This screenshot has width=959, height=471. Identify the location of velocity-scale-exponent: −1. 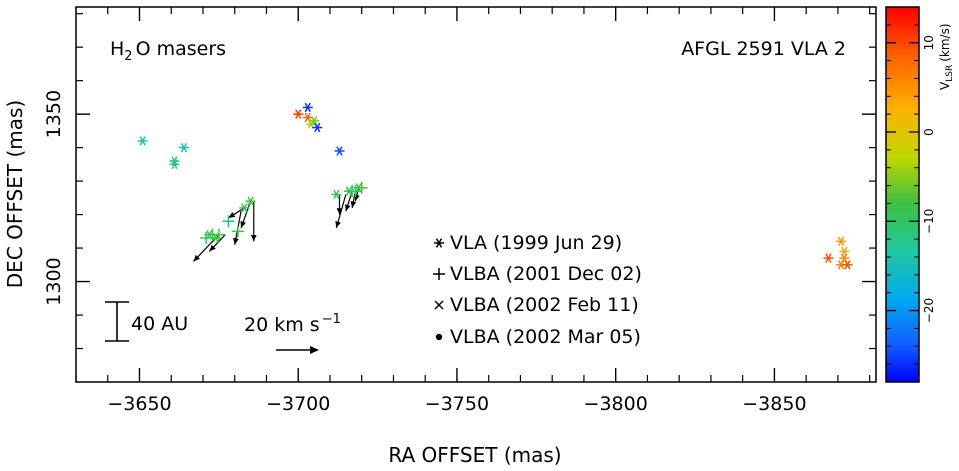
(331, 319).